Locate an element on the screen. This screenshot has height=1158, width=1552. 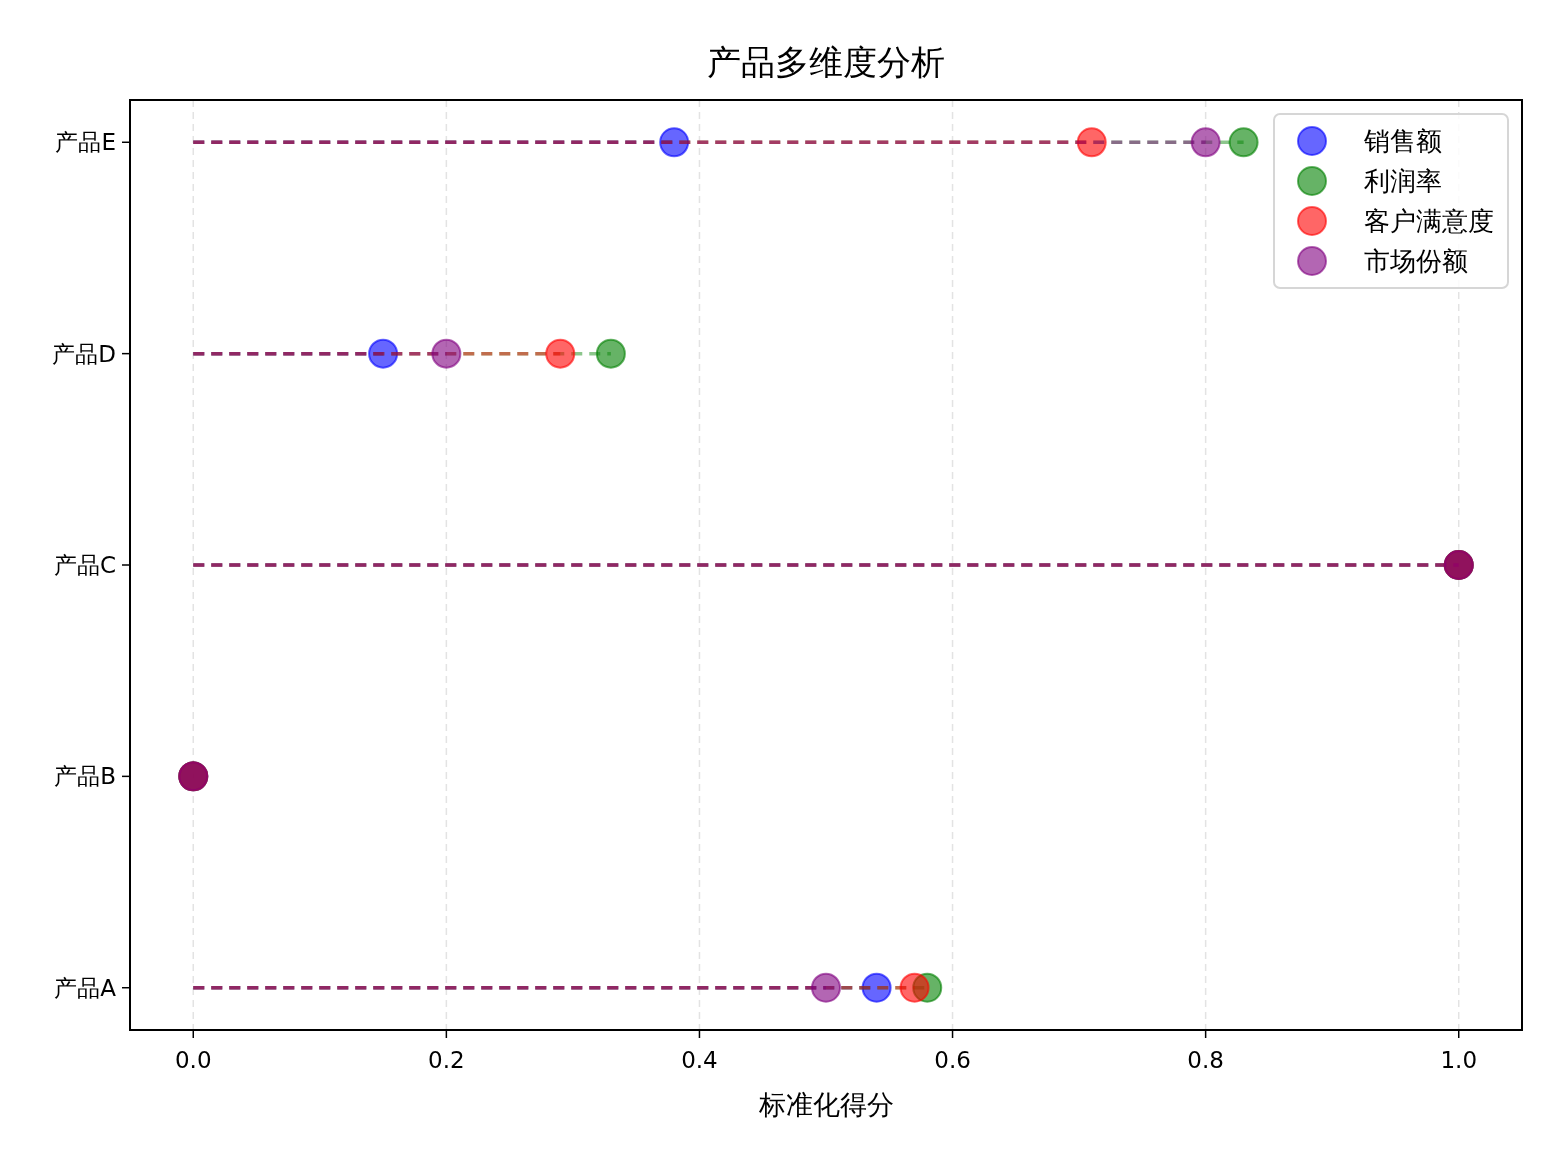
x-tick-label: 0.6 is located at coordinates (952, 1060).